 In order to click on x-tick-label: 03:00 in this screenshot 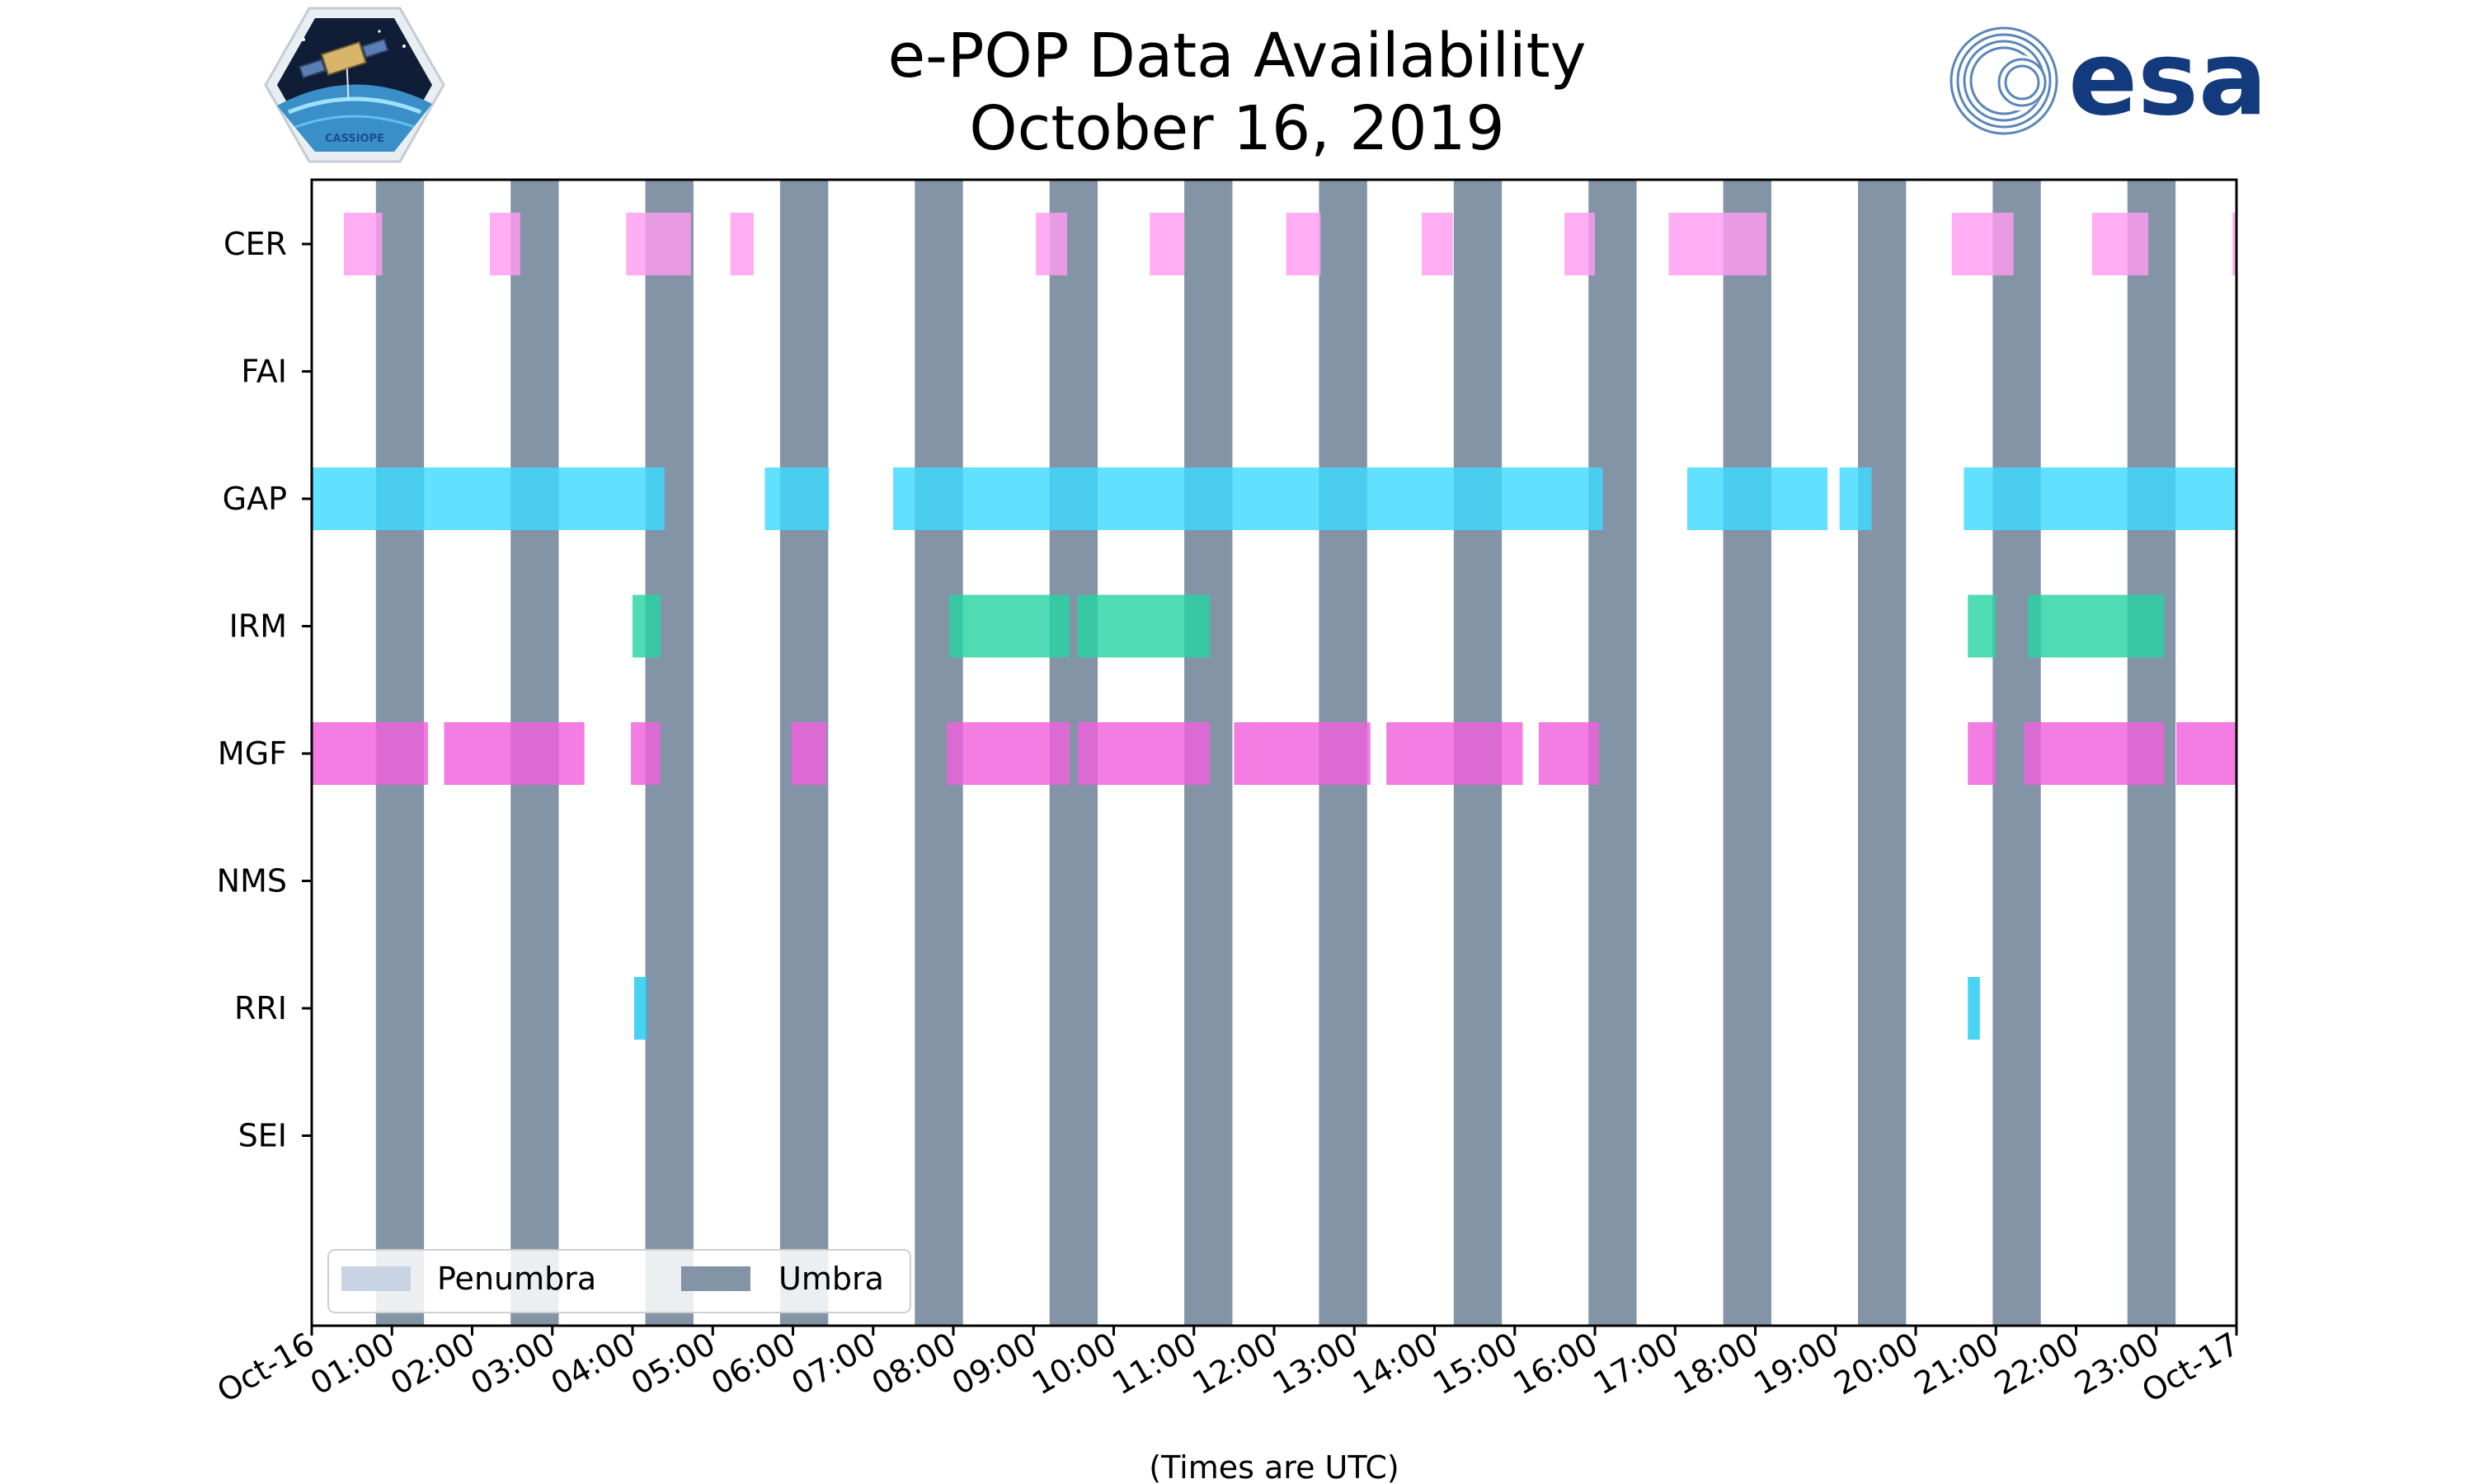, I will do `click(512, 1364)`.